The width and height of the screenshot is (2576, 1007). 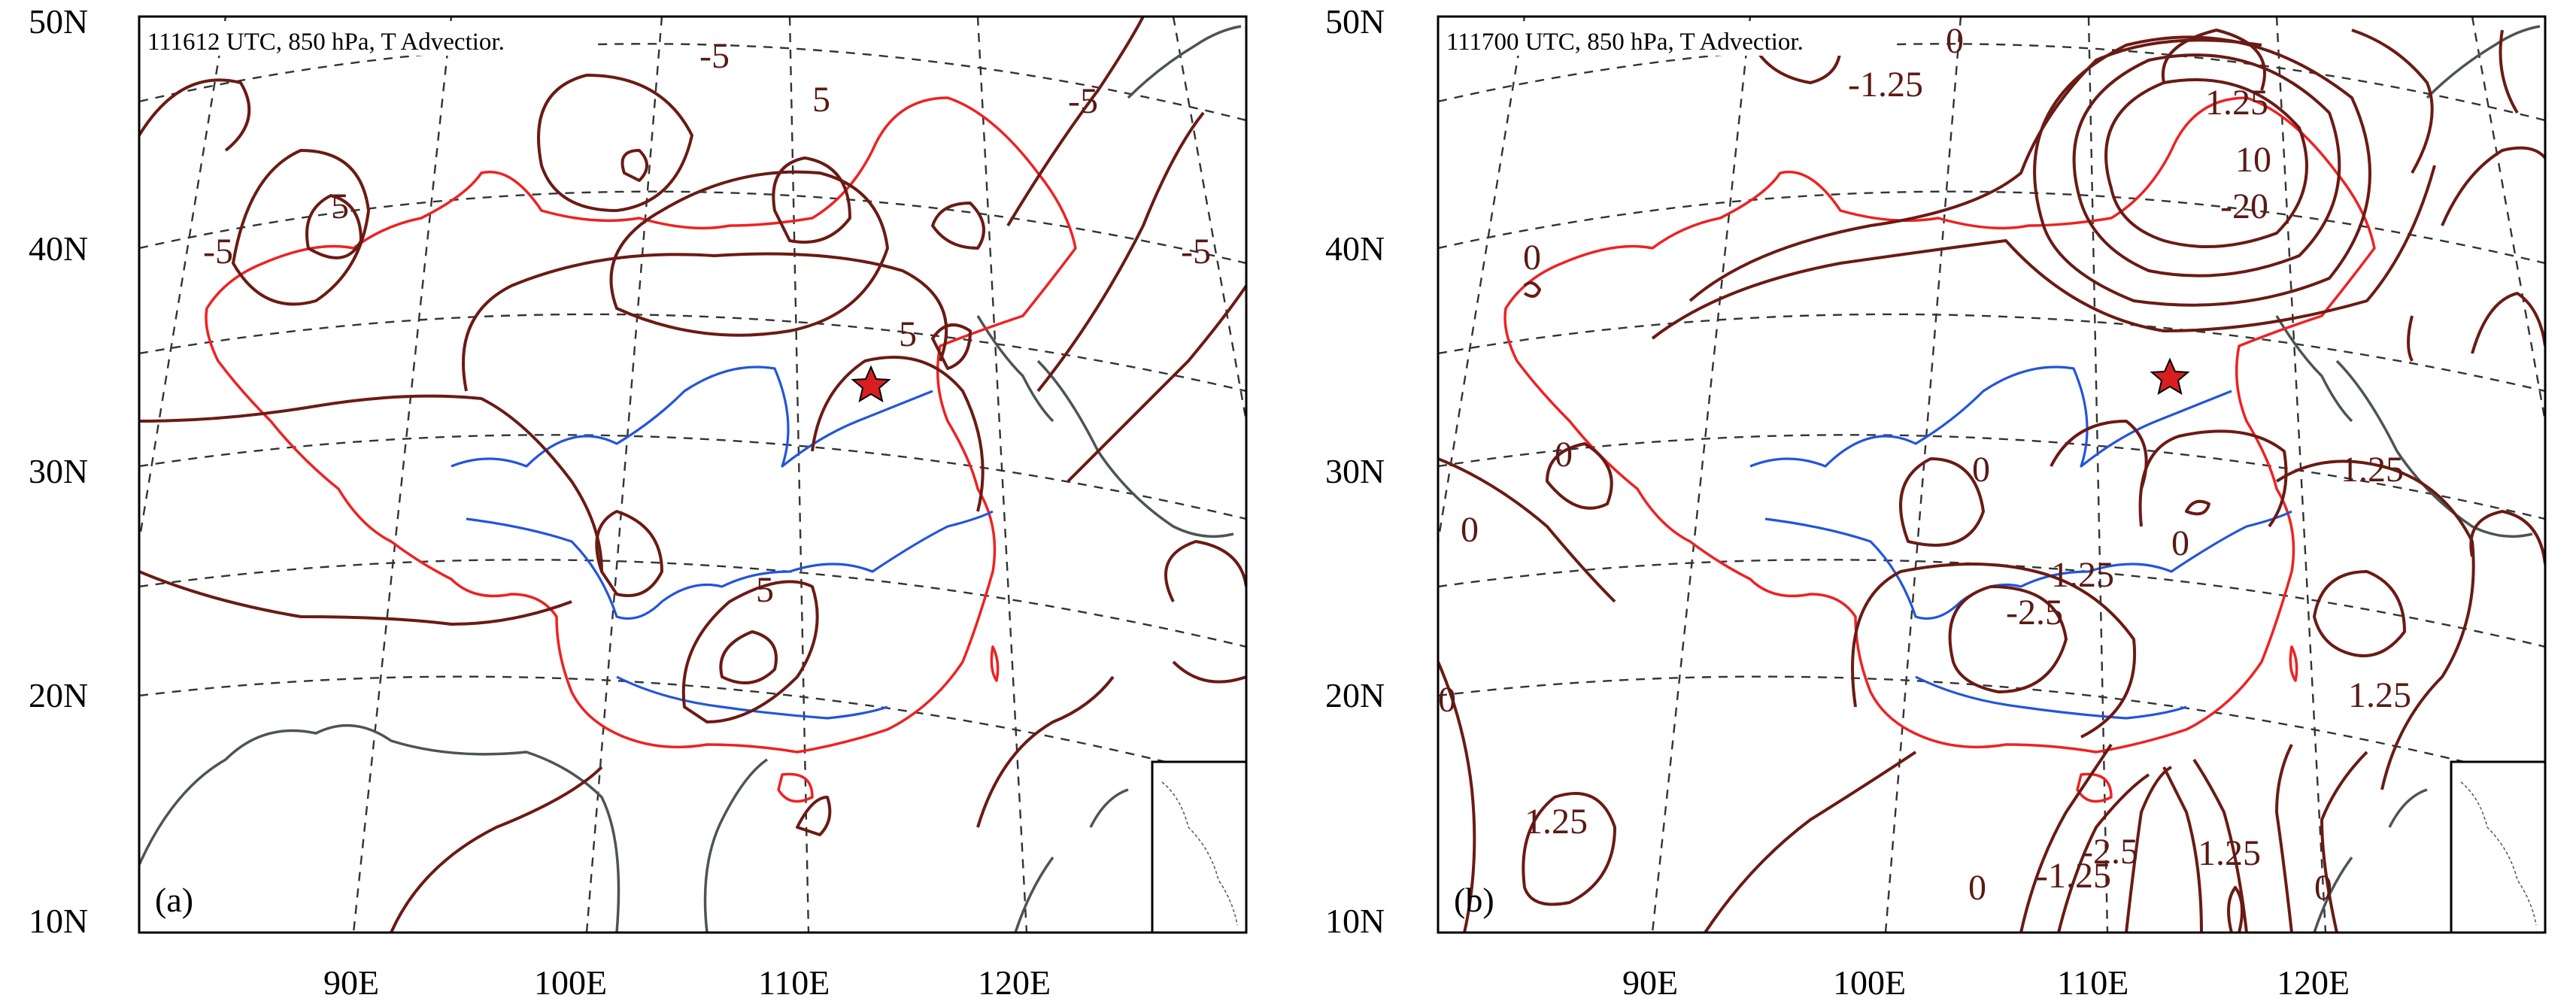 What do you see at coordinates (2293, 663) in the screenshot?
I see `taiwan-b` at bounding box center [2293, 663].